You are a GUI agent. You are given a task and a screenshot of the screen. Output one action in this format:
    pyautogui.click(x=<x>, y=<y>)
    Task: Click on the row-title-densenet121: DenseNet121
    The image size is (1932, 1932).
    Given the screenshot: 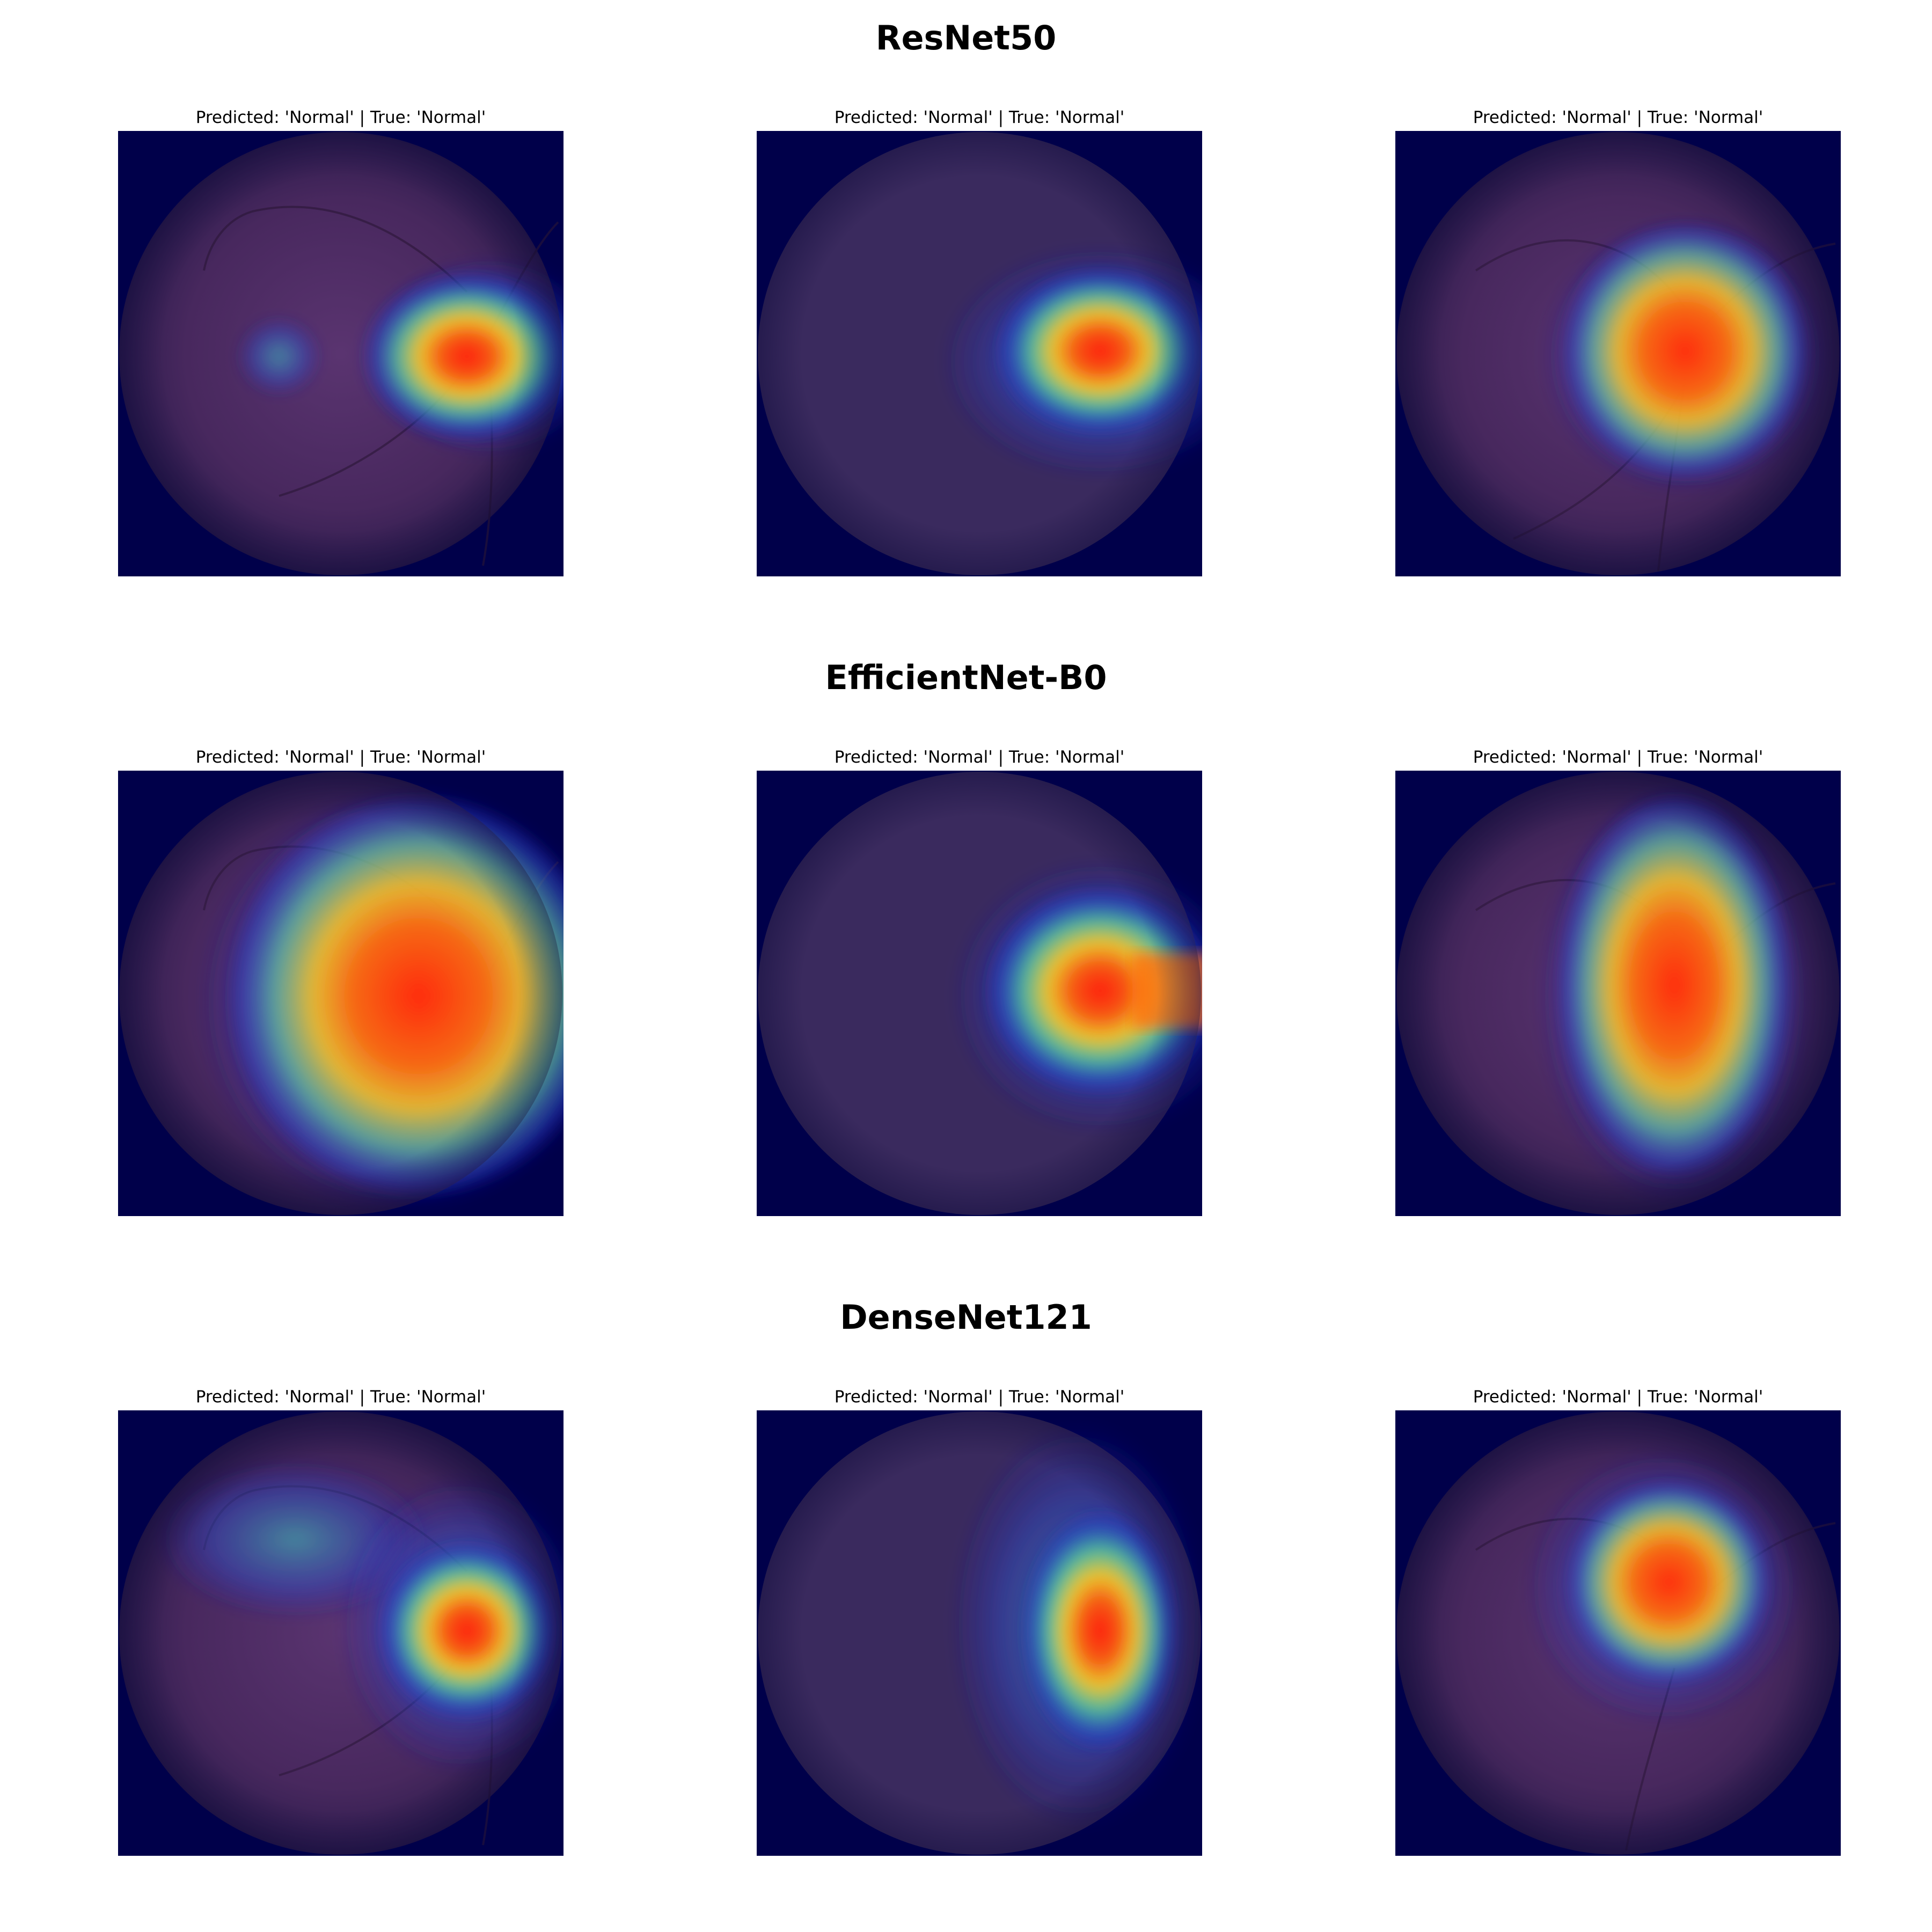 What is the action you would take?
    pyautogui.click(x=966, y=1317)
    